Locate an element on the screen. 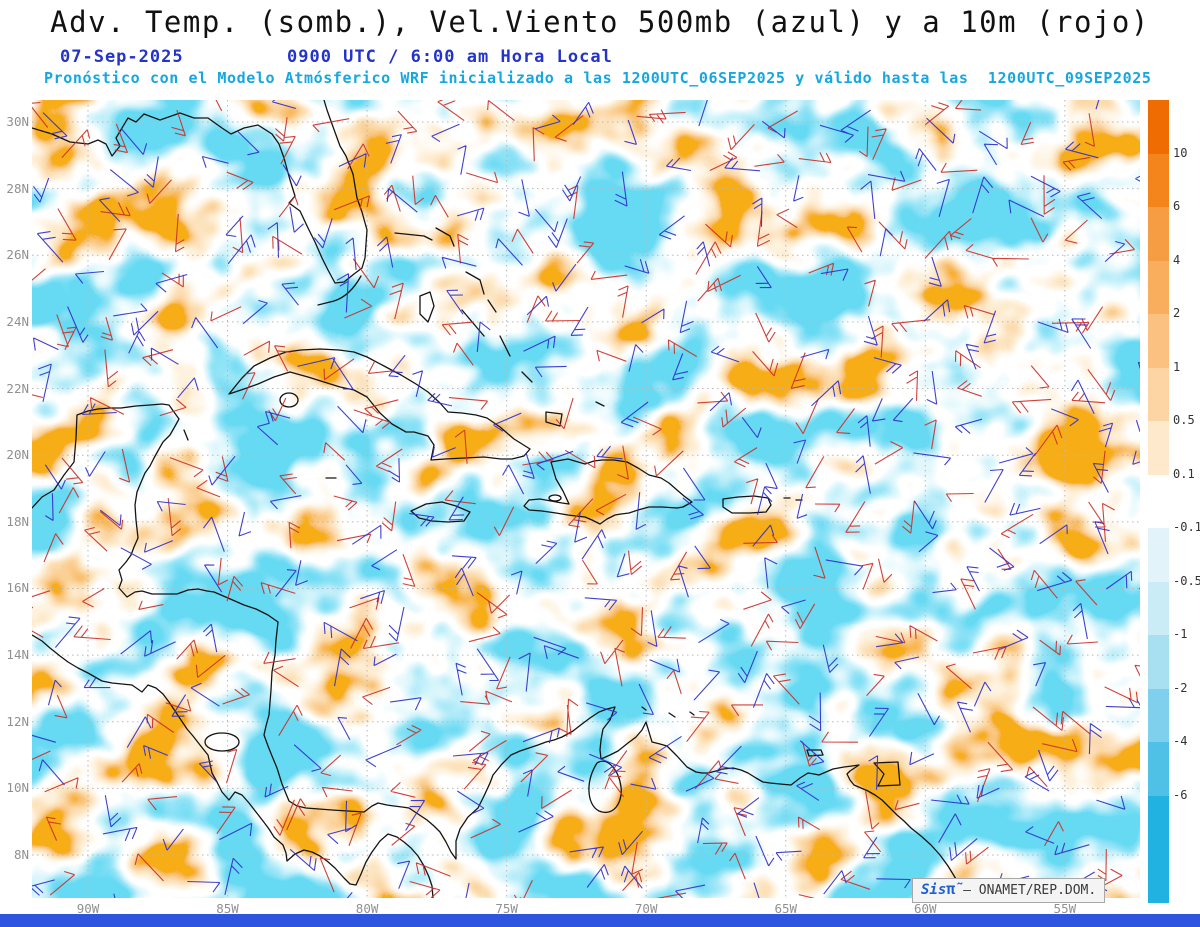 This screenshot has width=1200, height=927. coast-hispaniola is located at coordinates (608, 491).